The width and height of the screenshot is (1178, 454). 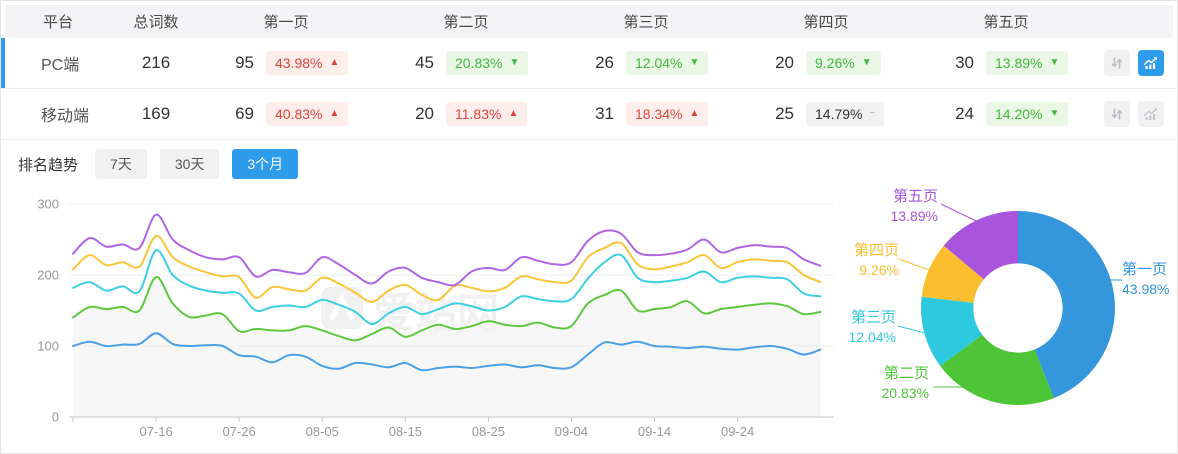 What do you see at coordinates (571, 431) in the screenshot?
I see `svg-text: 09-04` at bounding box center [571, 431].